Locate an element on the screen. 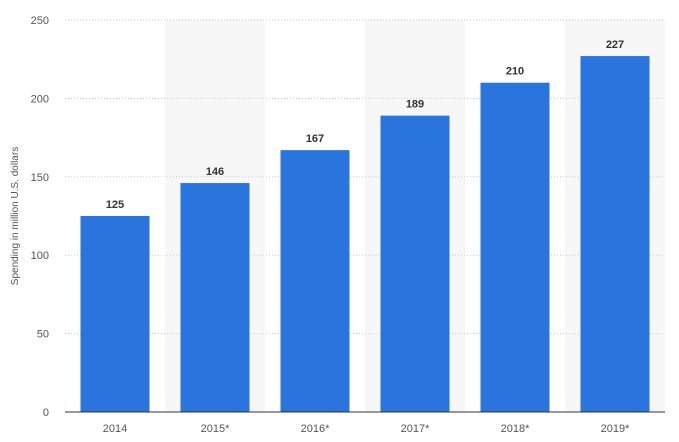 This screenshot has width=679, height=442. data-label: 189 is located at coordinates (415, 105).